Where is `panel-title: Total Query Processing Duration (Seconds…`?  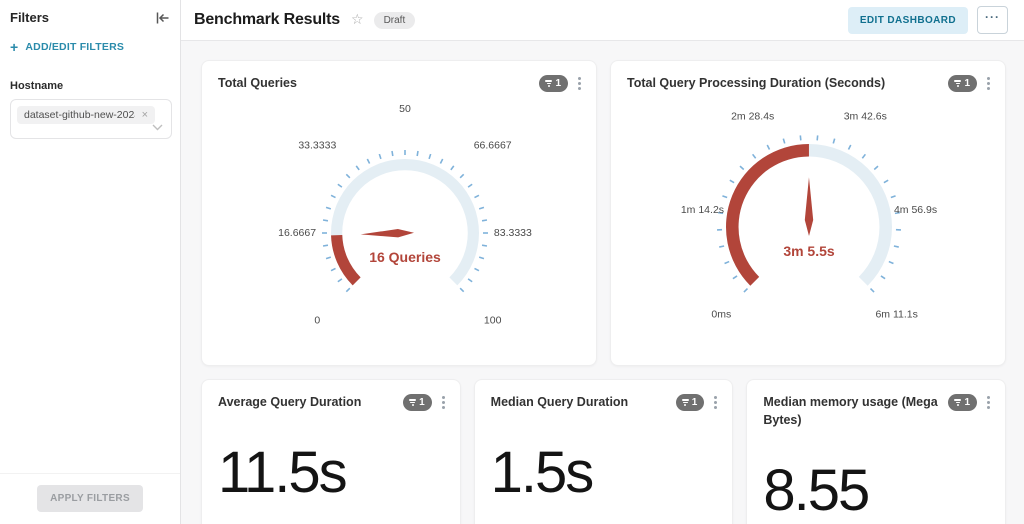
panel-title: Total Query Processing Duration (Seconds… is located at coordinates (756, 83).